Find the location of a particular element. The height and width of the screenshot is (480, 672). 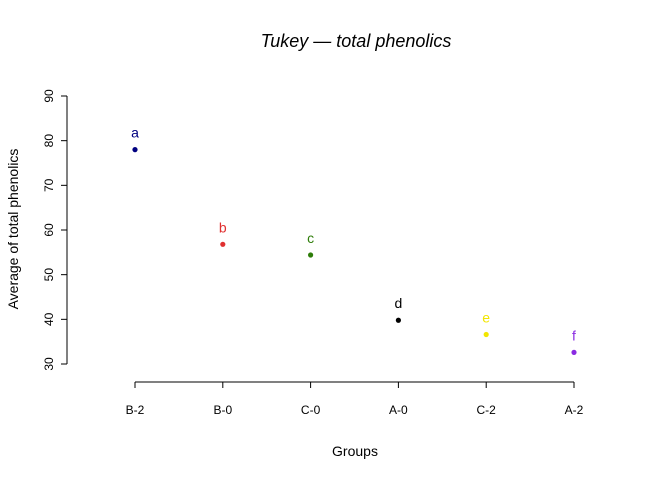

y-tick-label: 50 is located at coordinates (49, 275).